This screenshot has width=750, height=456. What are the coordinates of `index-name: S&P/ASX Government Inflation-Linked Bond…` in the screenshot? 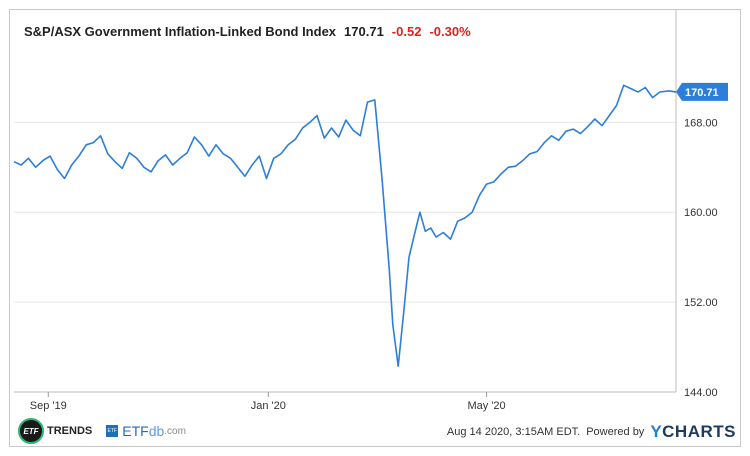 It's located at (180, 31).